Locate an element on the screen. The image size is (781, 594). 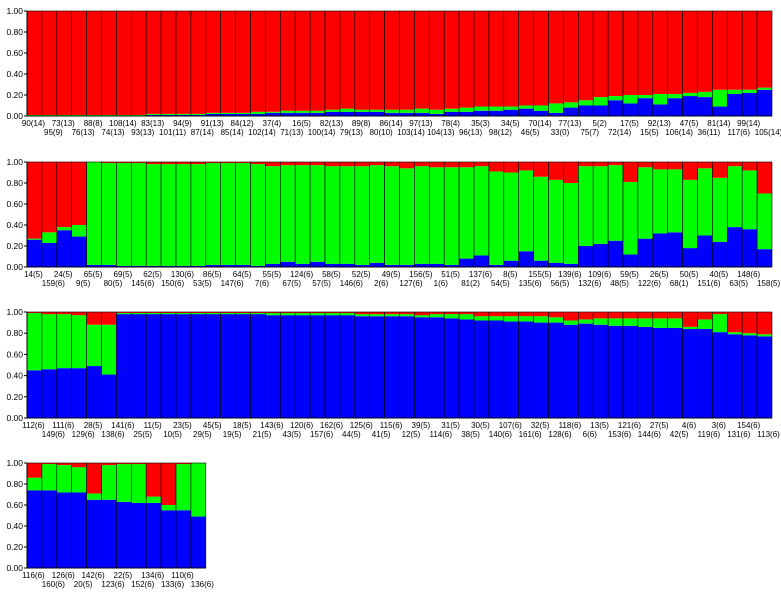
category-label: 56(5) is located at coordinates (560, 283).